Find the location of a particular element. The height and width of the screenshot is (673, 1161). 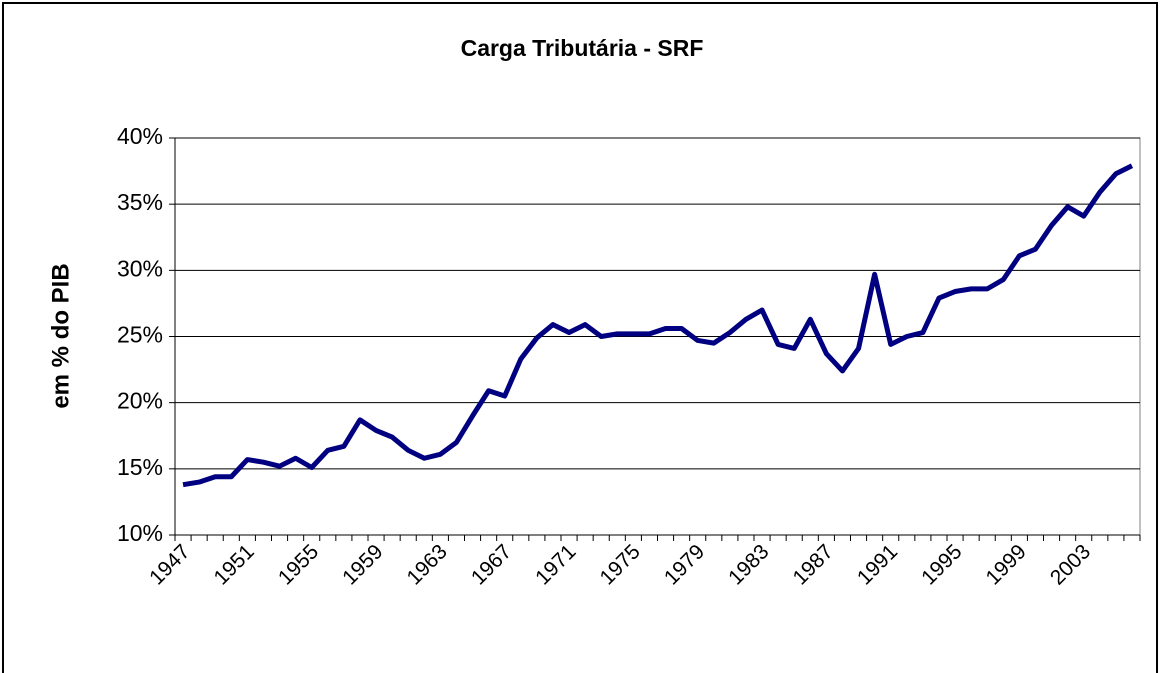

y-tick-label: 40% is located at coordinates (140, 136).